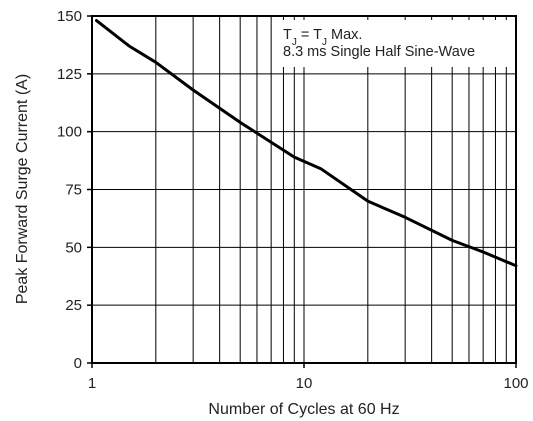  I want to click on y-tick-label: 125, so click(69, 74).